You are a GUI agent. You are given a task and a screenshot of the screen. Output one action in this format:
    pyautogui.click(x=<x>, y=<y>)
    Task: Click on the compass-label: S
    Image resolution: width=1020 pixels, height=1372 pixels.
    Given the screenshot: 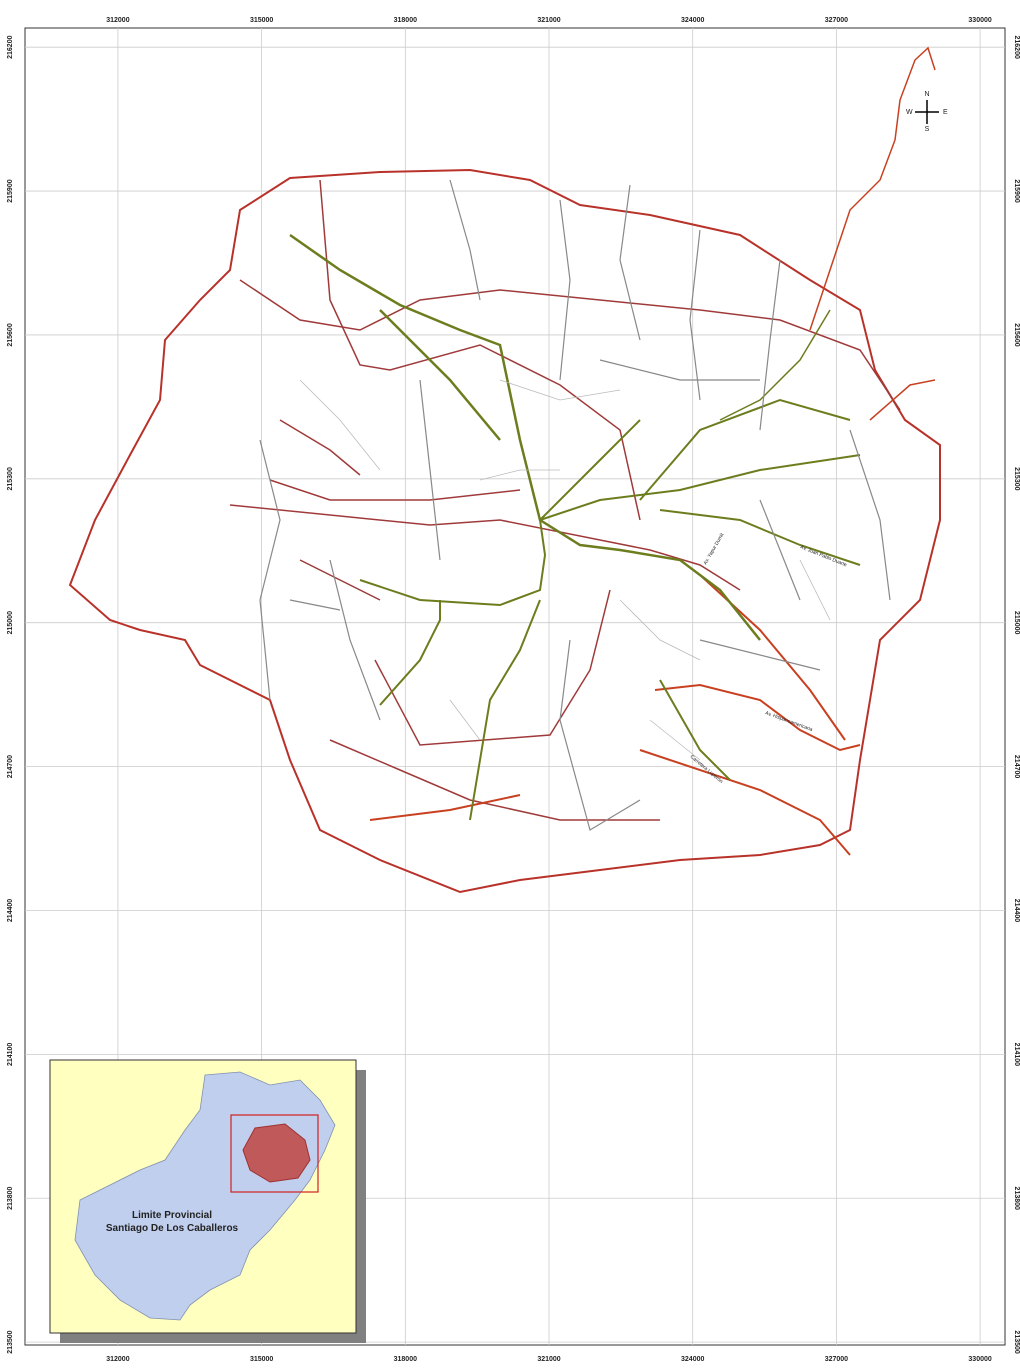 What is the action you would take?
    pyautogui.click(x=927, y=129)
    